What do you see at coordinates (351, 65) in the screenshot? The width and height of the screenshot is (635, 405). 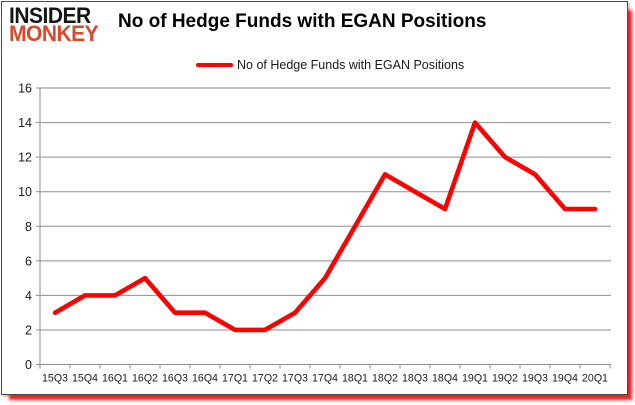 I see `legend-label: No of Hedge Funds with EGAN Positions` at bounding box center [351, 65].